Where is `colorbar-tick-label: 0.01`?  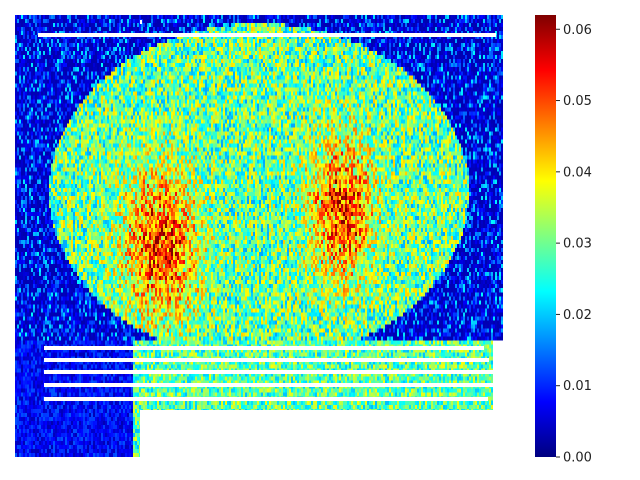 colorbar-tick-label: 0.01 is located at coordinates (577, 386).